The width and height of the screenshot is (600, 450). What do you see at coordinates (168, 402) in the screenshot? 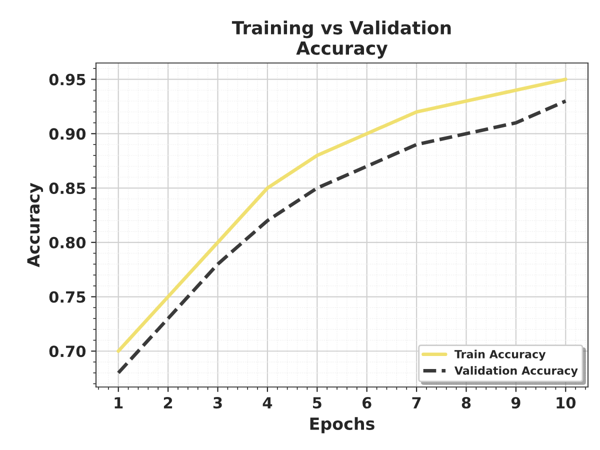
I see `x-tick-label: 2` at bounding box center [168, 402].